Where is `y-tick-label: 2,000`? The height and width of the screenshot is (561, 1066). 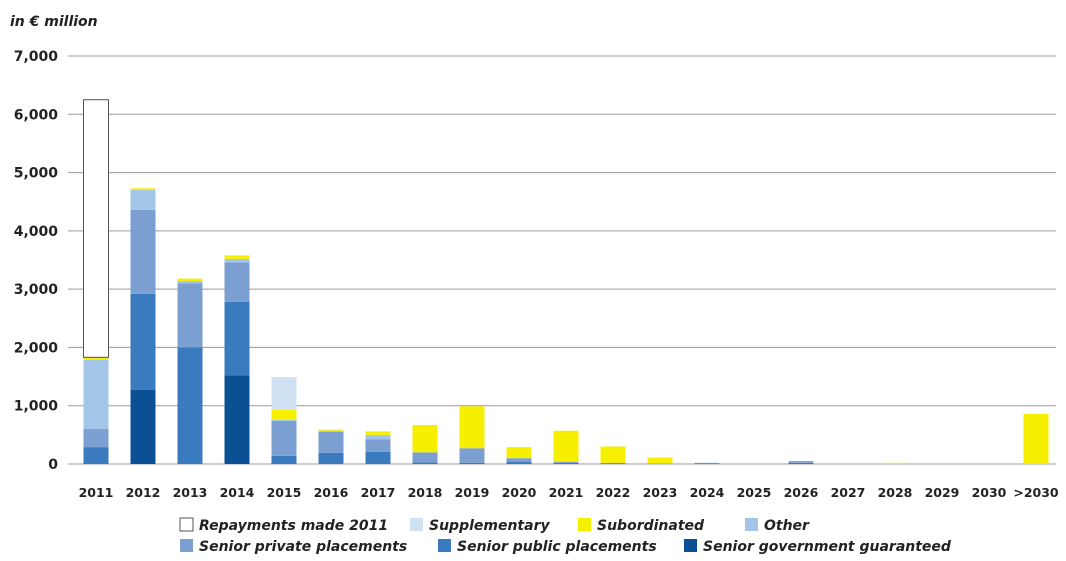 y-tick-label: 2,000 is located at coordinates (36, 348).